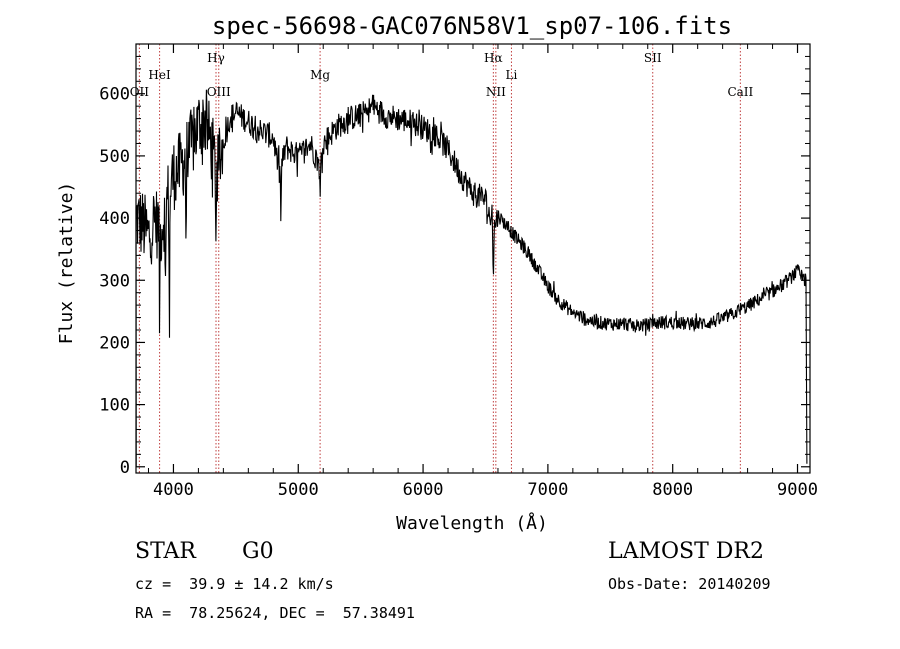 The height and width of the screenshot is (649, 900). I want to click on redshift-readout: cz = 39.9 ± 14.2 km/s, so click(234, 584).